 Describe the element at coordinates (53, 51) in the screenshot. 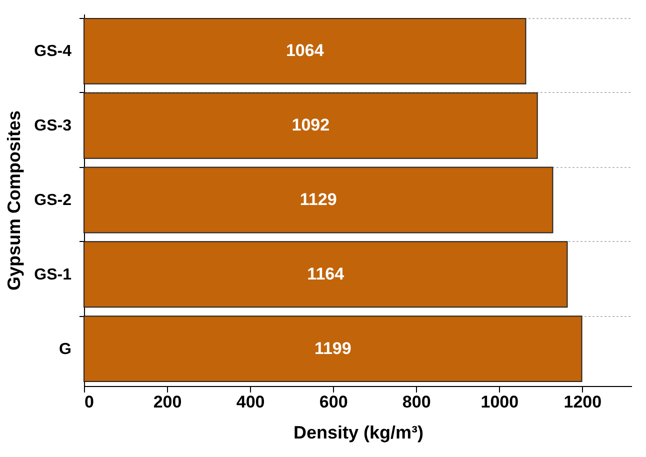

I see `y-tick-label: GS-4` at that location.